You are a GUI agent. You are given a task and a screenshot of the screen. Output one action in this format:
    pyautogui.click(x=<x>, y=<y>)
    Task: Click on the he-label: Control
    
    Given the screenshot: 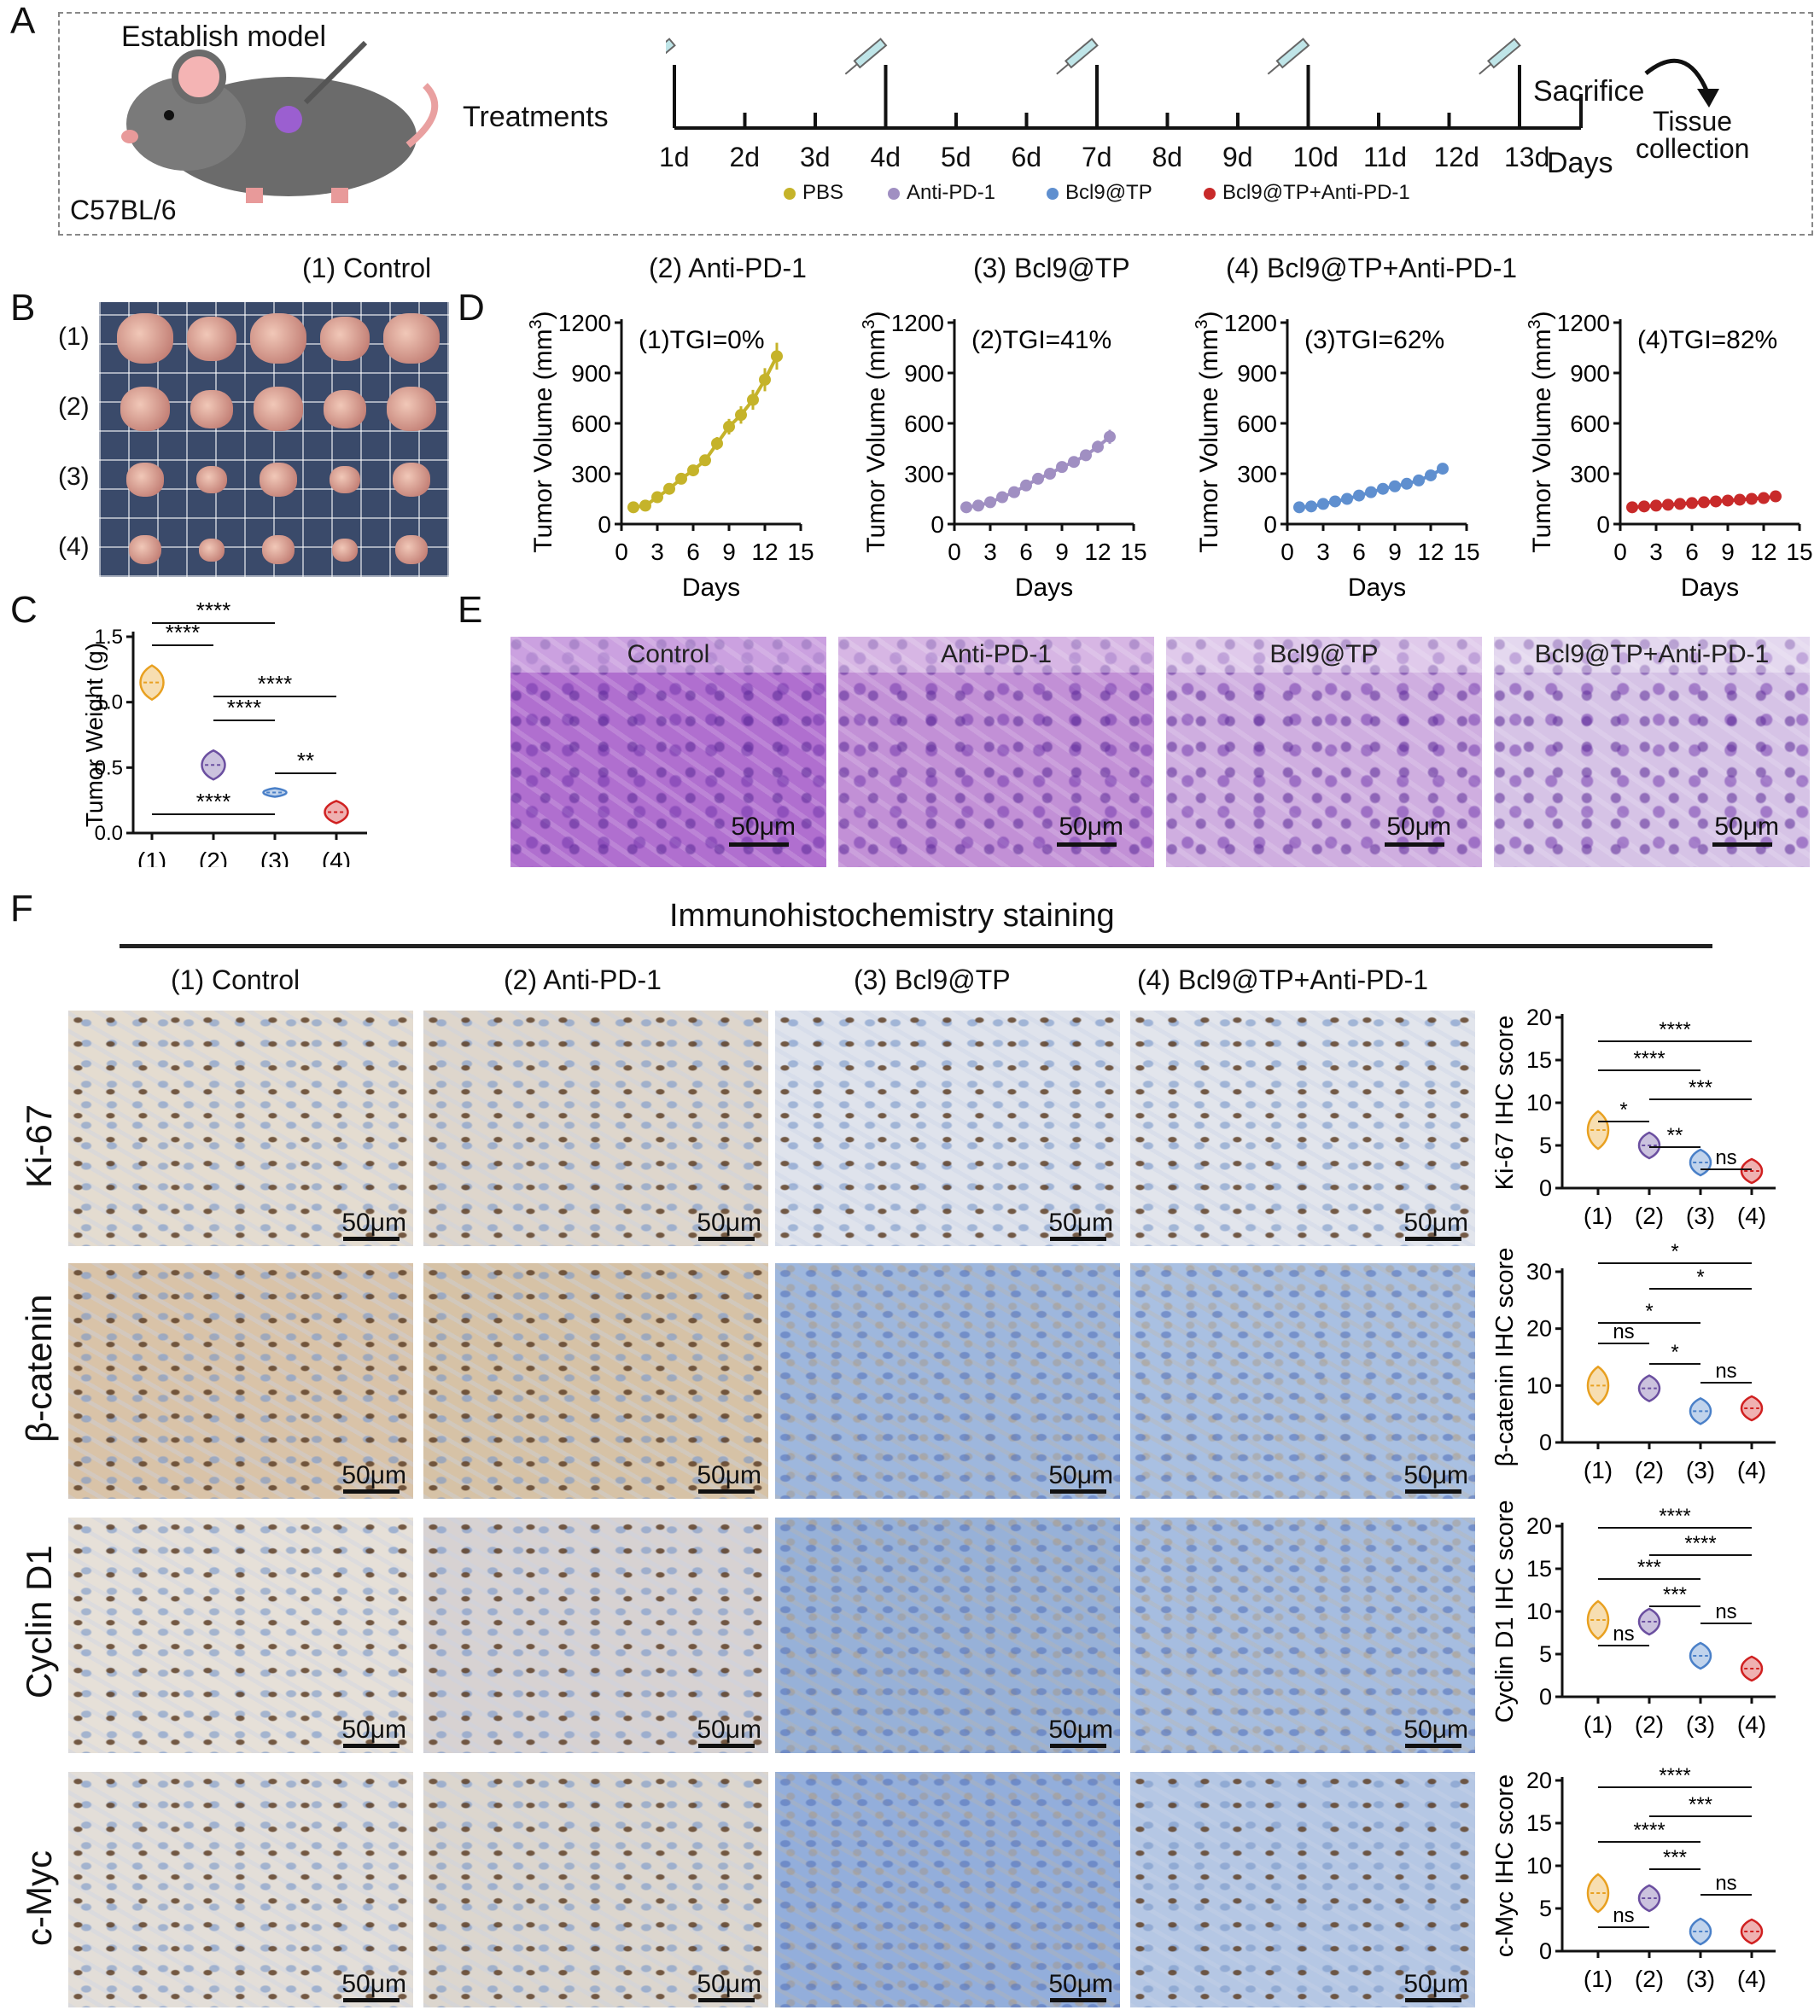 What is the action you would take?
    pyautogui.click(x=668, y=655)
    